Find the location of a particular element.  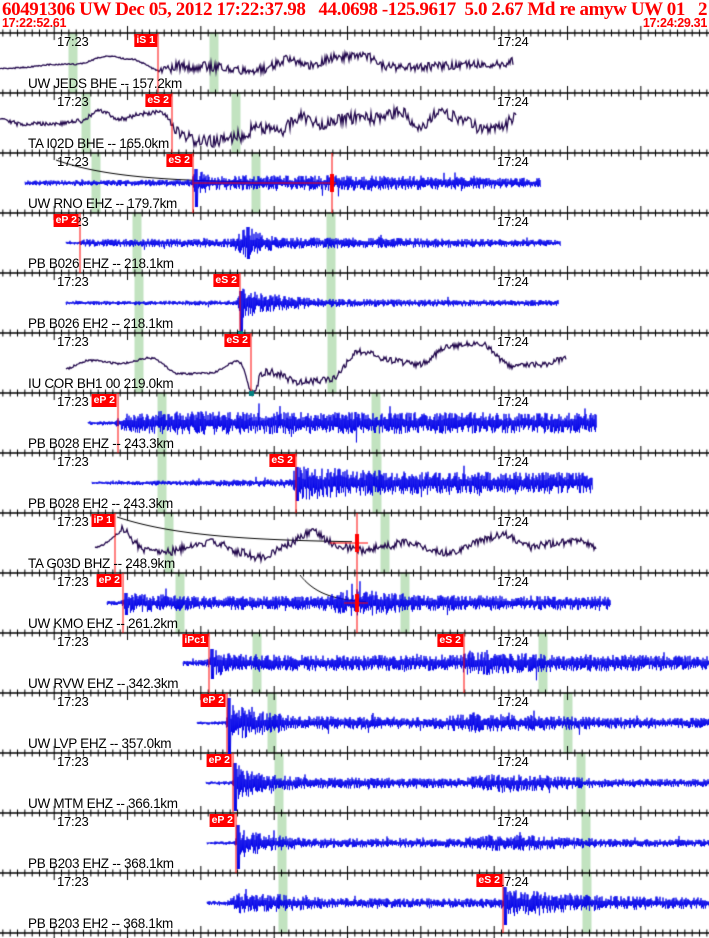

pick-flag: iS 1 is located at coordinates (145, 40).